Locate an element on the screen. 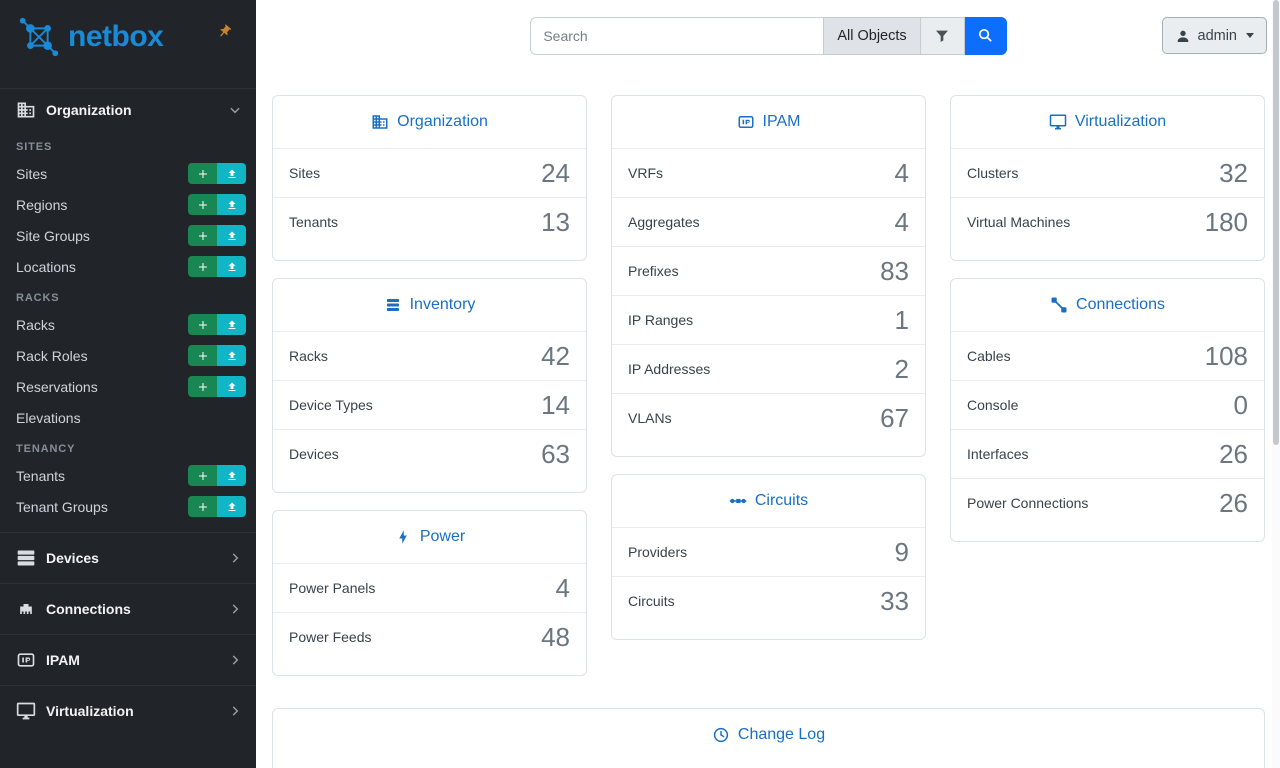 This screenshot has width=1280, height=768. stat-value: 48 is located at coordinates (555, 636).